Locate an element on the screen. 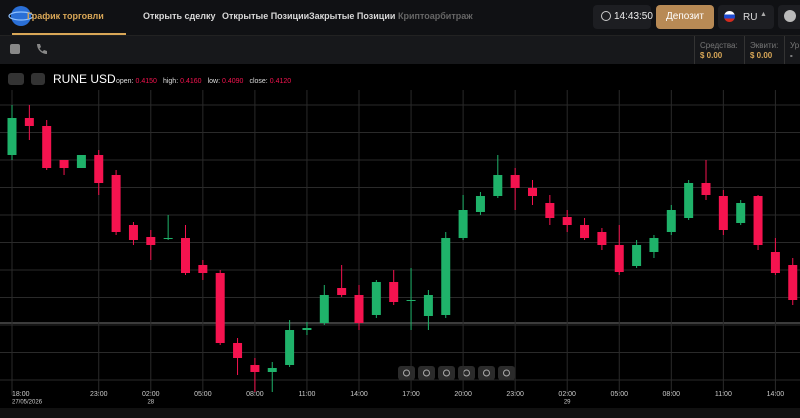 This screenshot has width=800, height=418. menu-button is located at coordinates (789, 17).